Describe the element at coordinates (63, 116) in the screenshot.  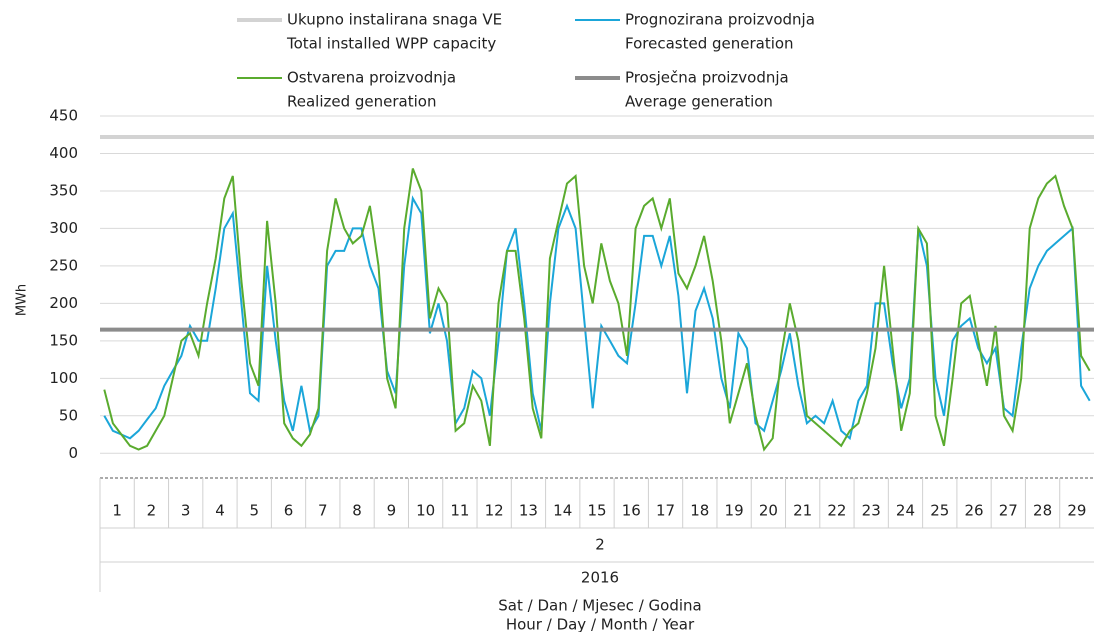
I see `y-tick-label: 450` at that location.